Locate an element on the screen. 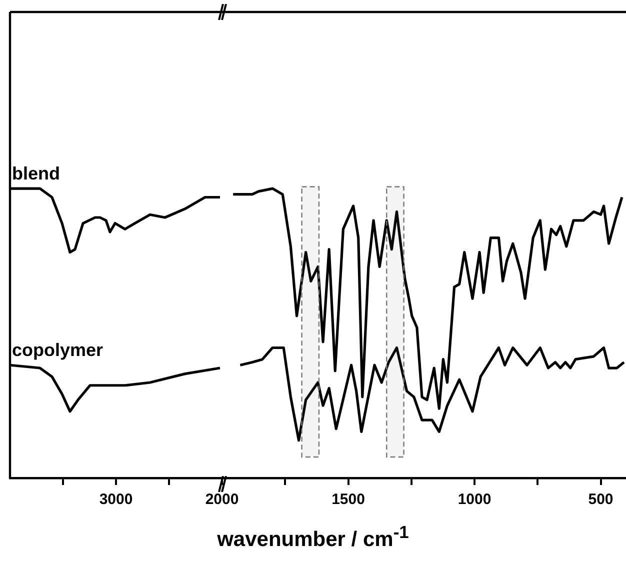 The width and height of the screenshot is (626, 565). x-axis-title: wavenumber / cm$^{-1}$ is located at coordinates (313, 537).